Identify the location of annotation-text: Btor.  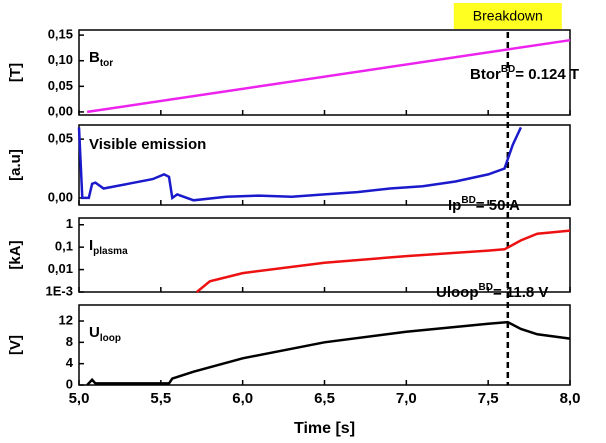
(485, 74).